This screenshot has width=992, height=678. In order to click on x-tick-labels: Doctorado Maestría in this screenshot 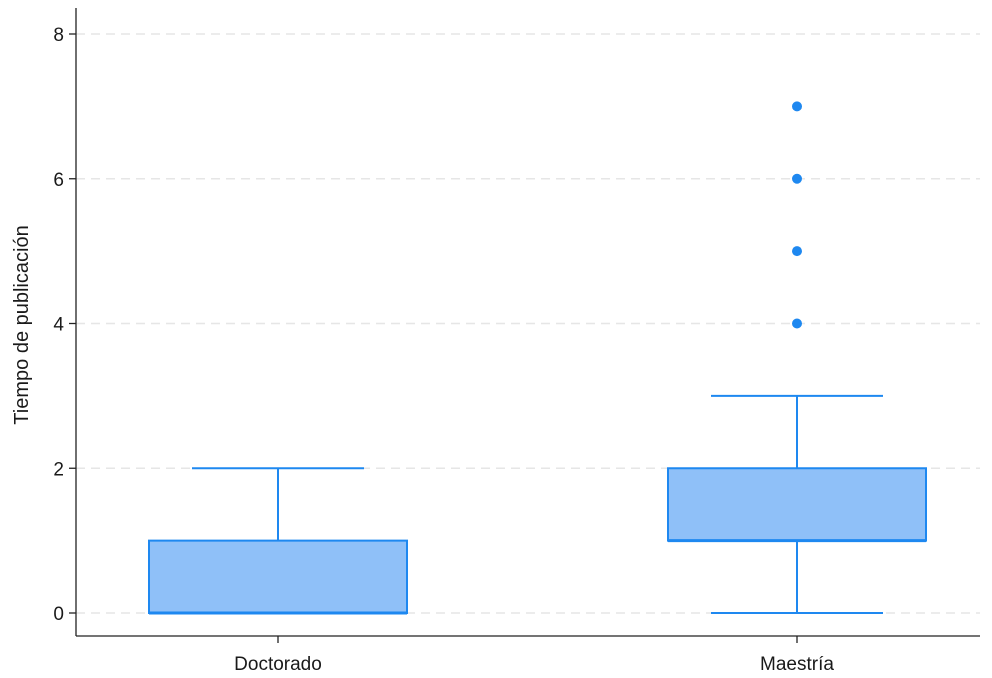, I will do `click(534, 655)`.